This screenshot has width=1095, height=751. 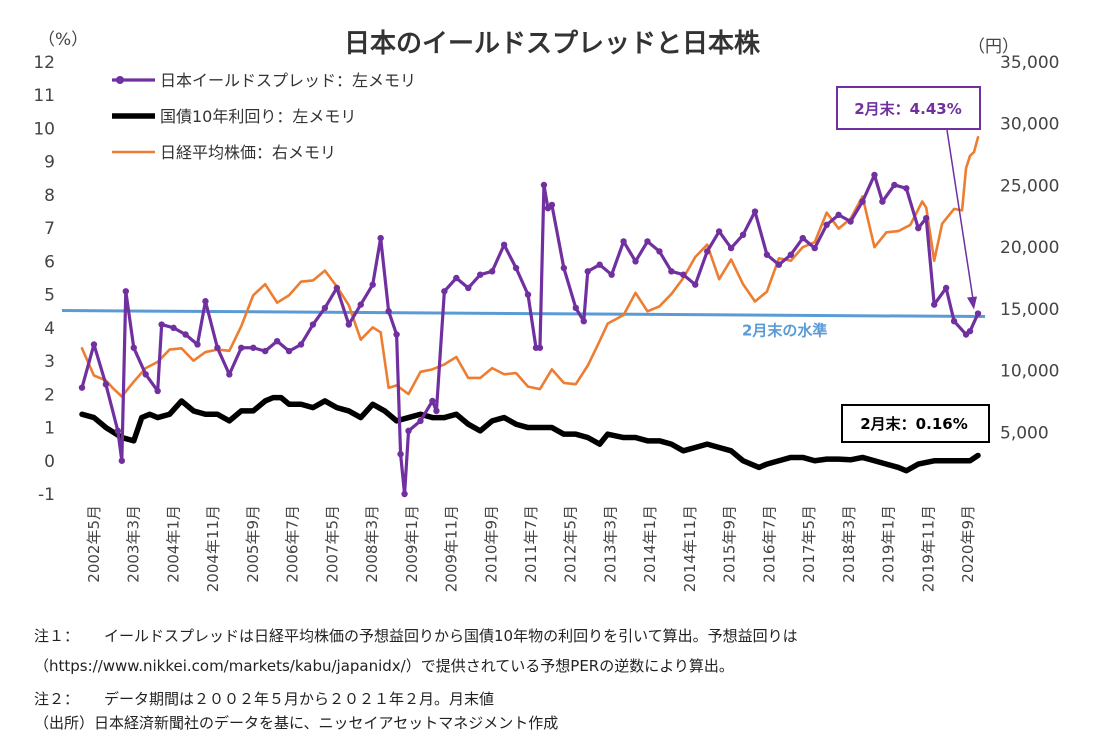 I want to click on callout-jgb-box, so click(x=915, y=423).